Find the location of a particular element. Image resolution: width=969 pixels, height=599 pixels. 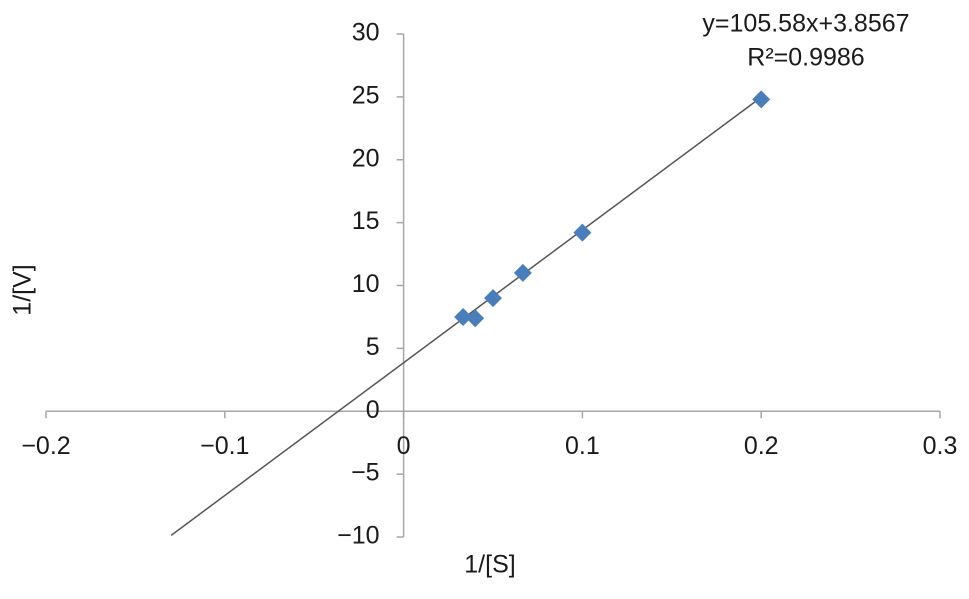

x-tick-label: 0.2 is located at coordinates (761, 446).